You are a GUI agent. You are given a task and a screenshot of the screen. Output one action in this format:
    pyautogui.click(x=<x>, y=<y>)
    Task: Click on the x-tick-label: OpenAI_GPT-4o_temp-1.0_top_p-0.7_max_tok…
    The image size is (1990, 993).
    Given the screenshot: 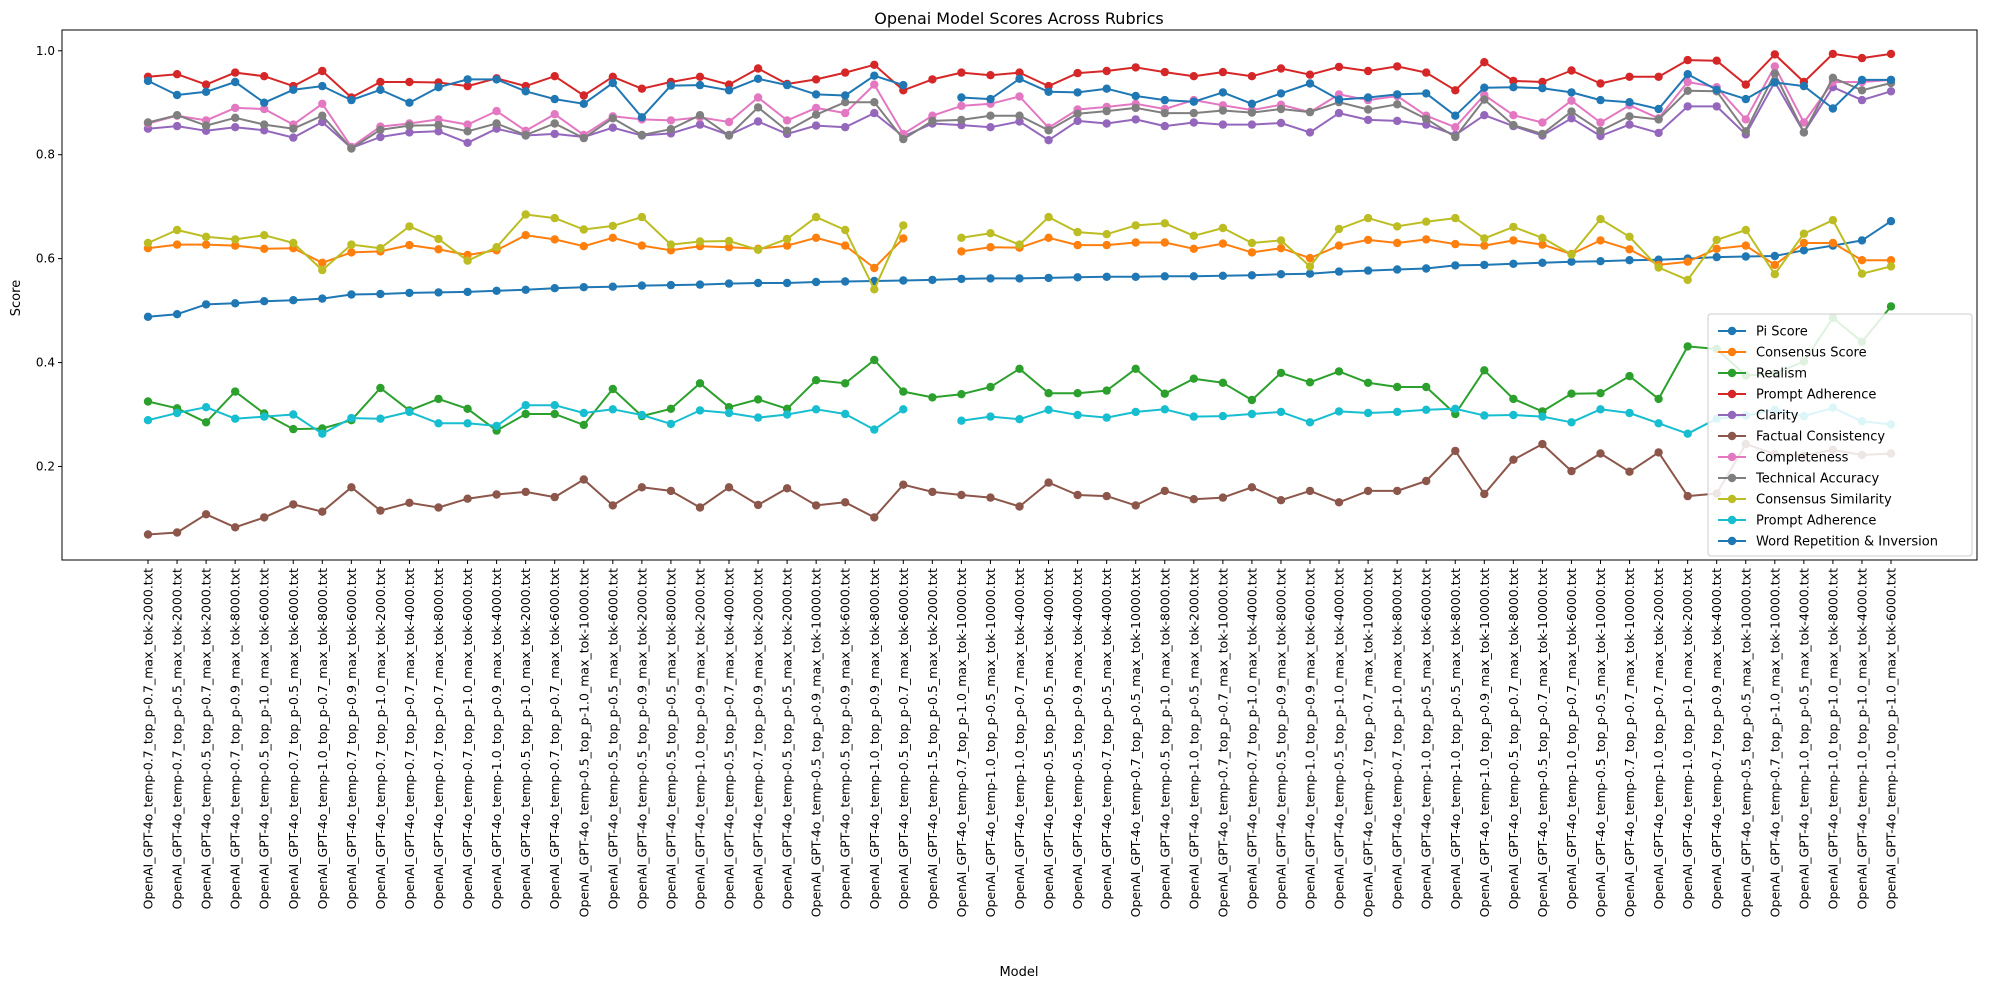 What is the action you would take?
    pyautogui.click(x=1571, y=738)
    